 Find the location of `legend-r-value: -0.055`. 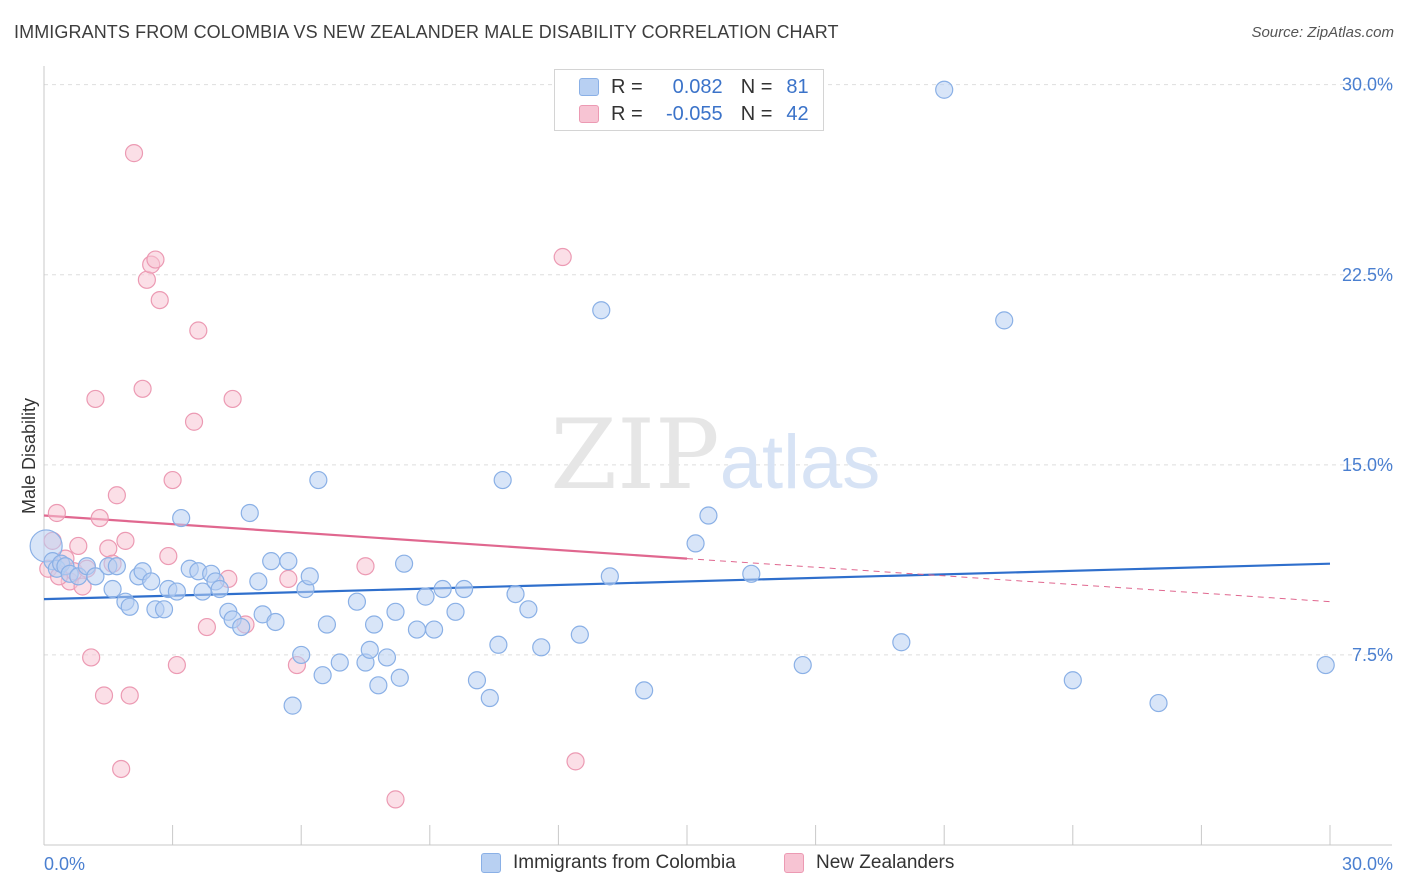

legend-r-value: -0.055 is located at coordinates (694, 113).